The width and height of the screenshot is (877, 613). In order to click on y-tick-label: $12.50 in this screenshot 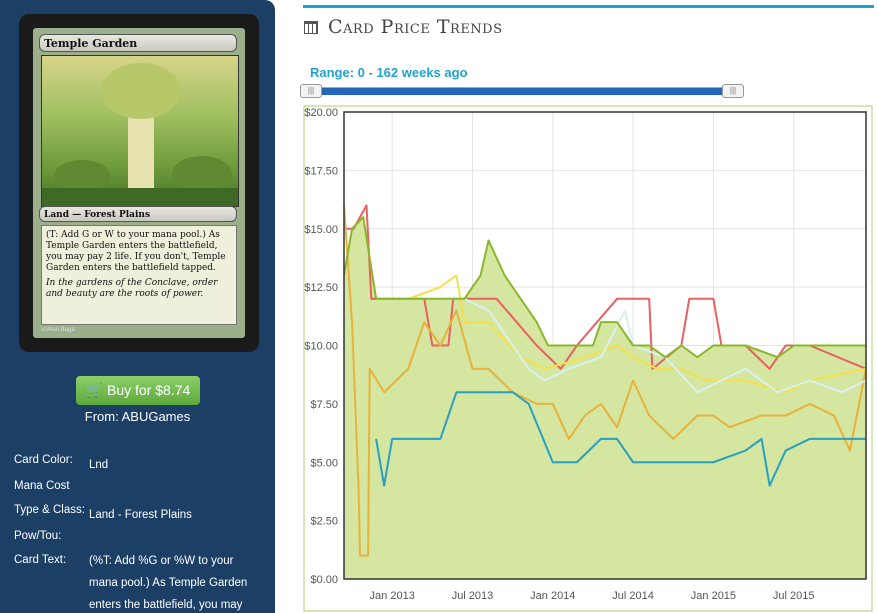, I will do `click(321, 288)`.